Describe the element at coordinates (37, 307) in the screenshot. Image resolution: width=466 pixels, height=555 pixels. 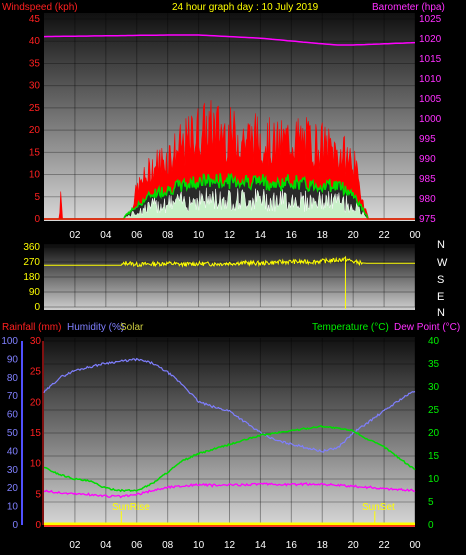
I see `direction-tick-label: 0` at that location.